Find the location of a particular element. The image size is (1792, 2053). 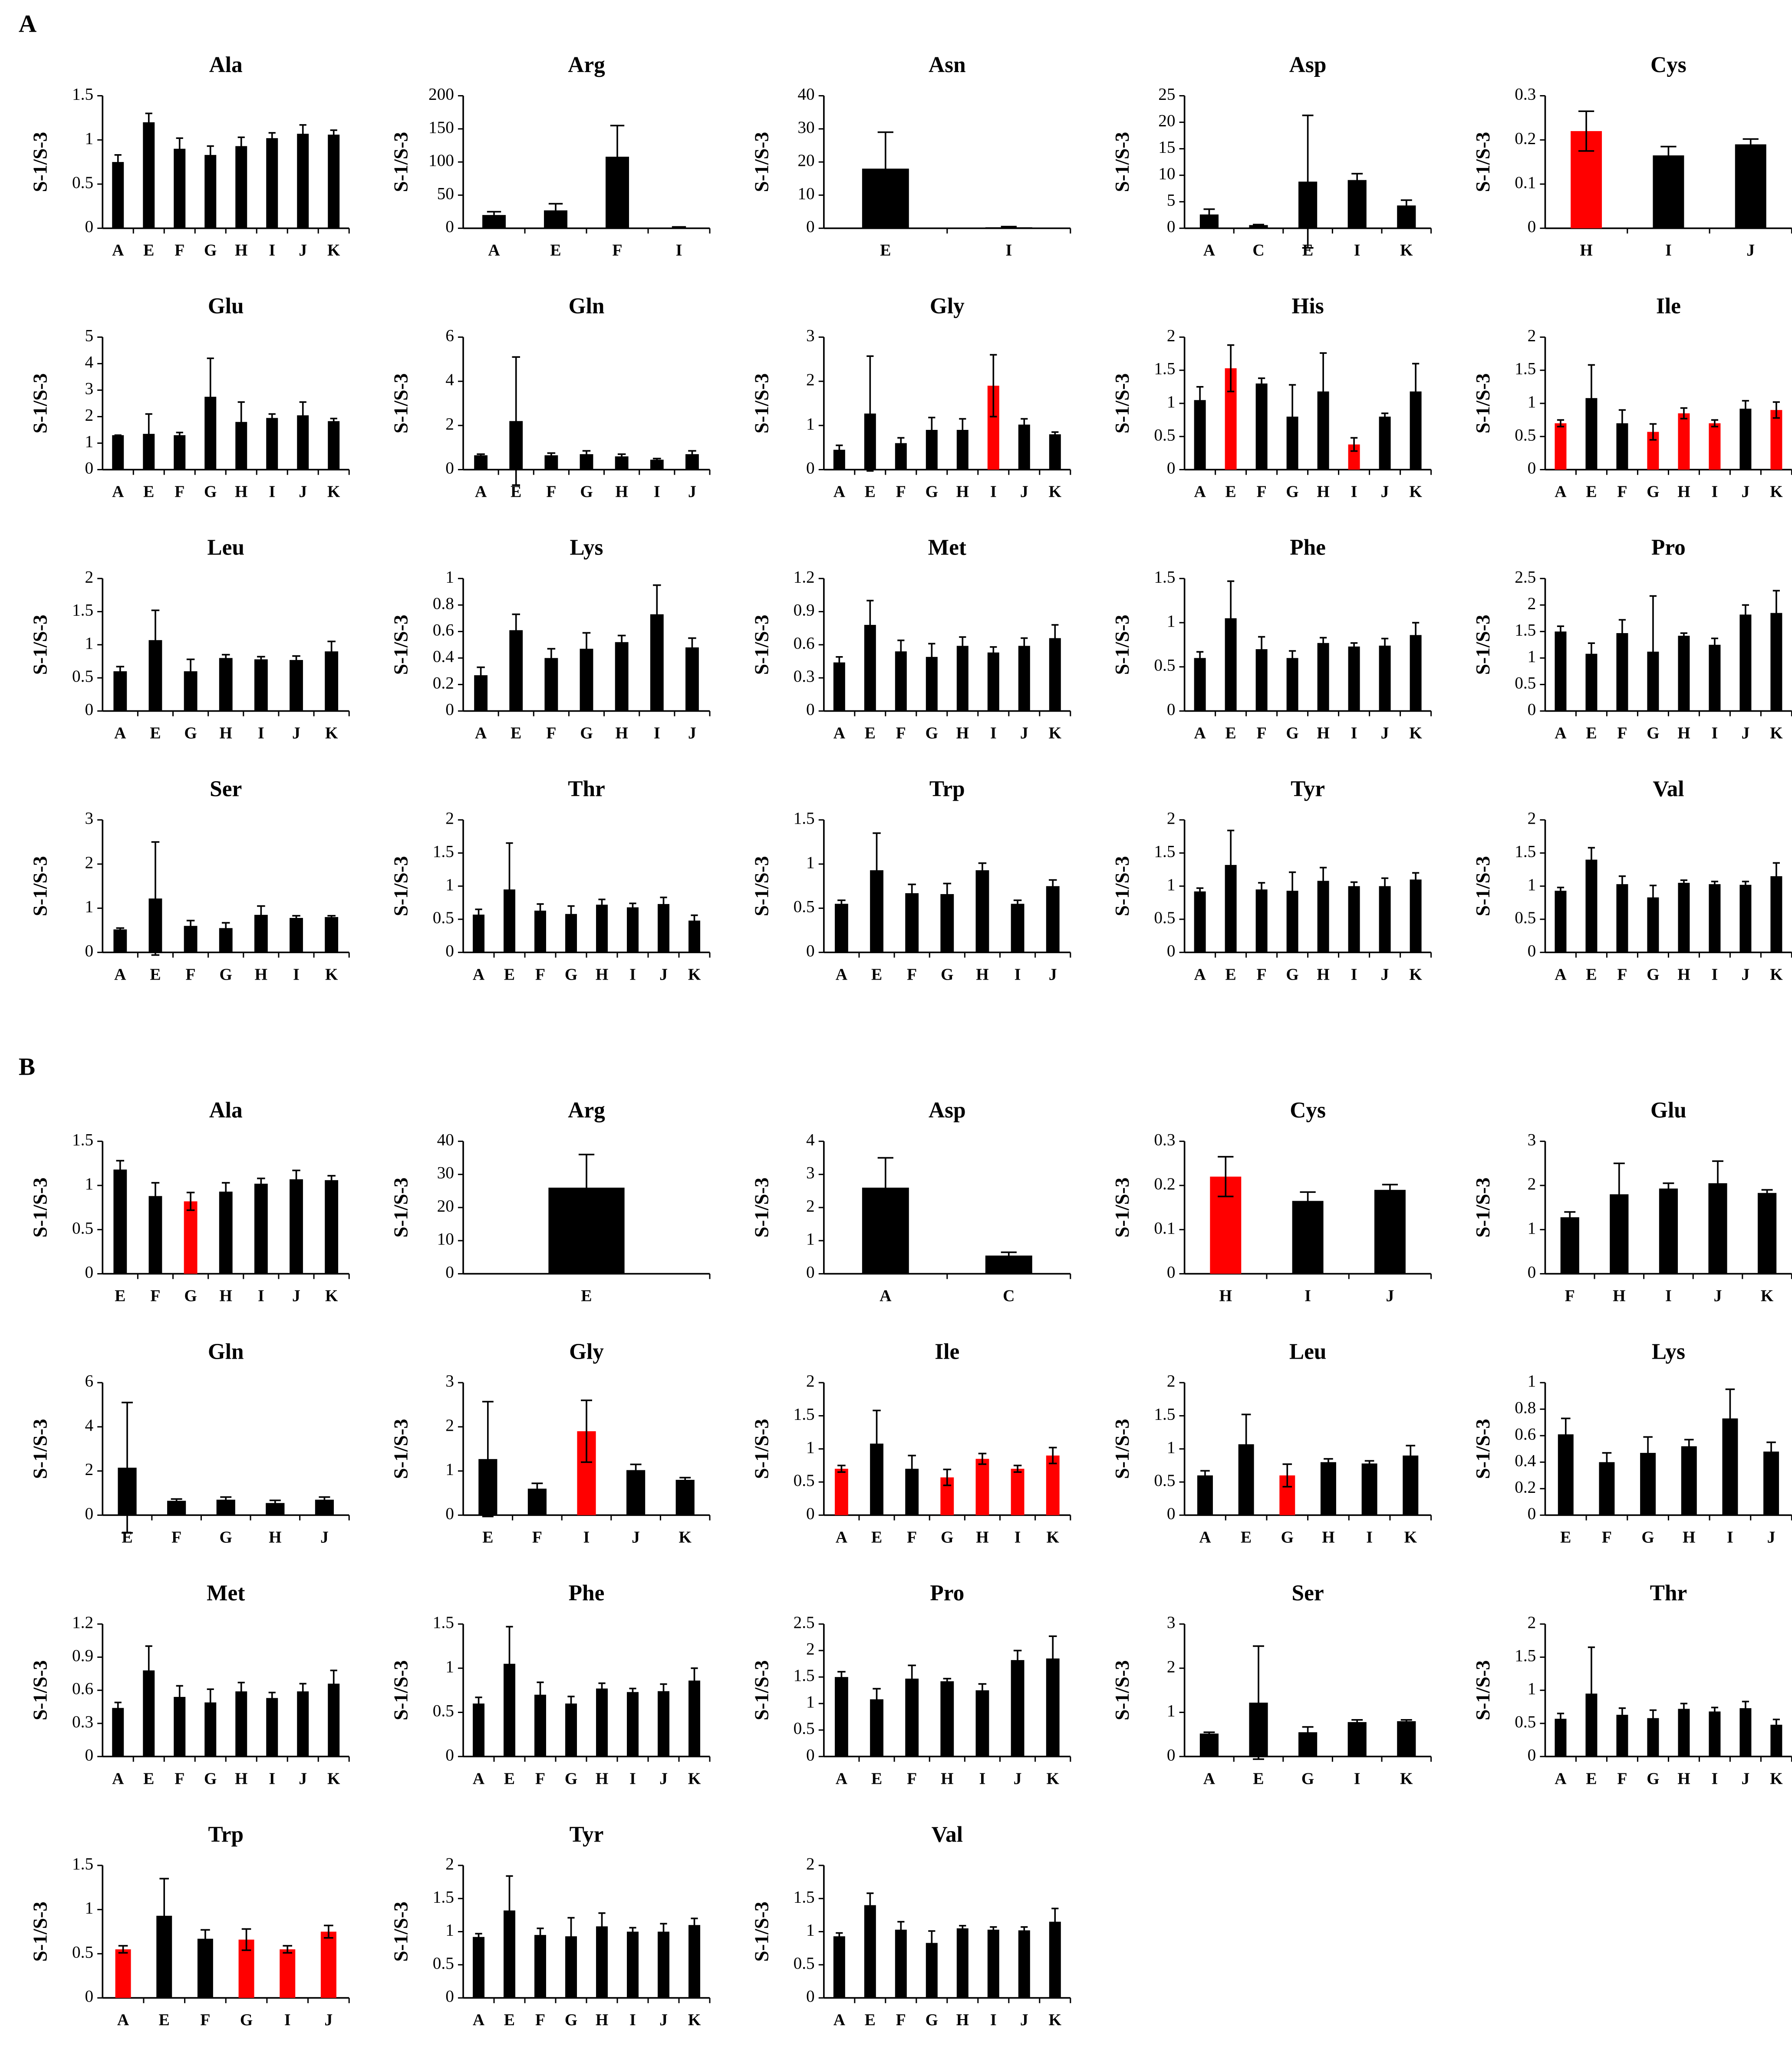

y-tick-label: 4 is located at coordinates (89, 362).